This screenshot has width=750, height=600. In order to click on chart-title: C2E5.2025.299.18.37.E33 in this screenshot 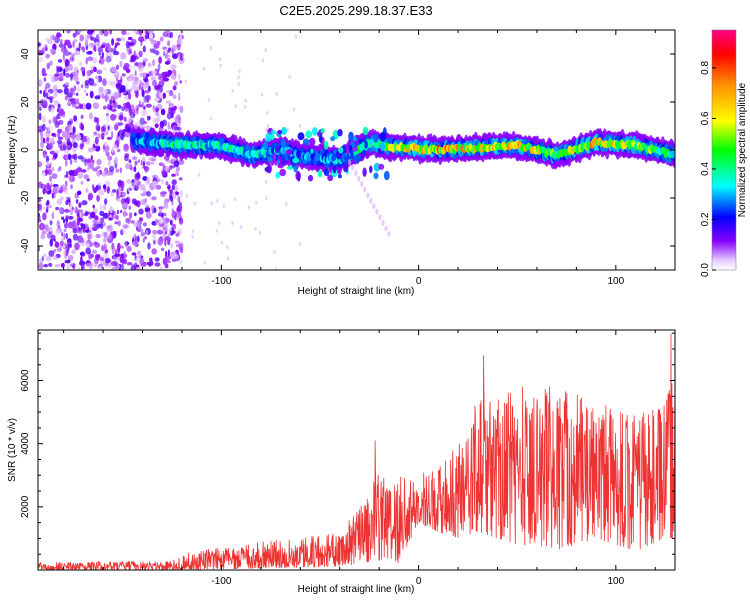, I will do `click(355, 10)`.